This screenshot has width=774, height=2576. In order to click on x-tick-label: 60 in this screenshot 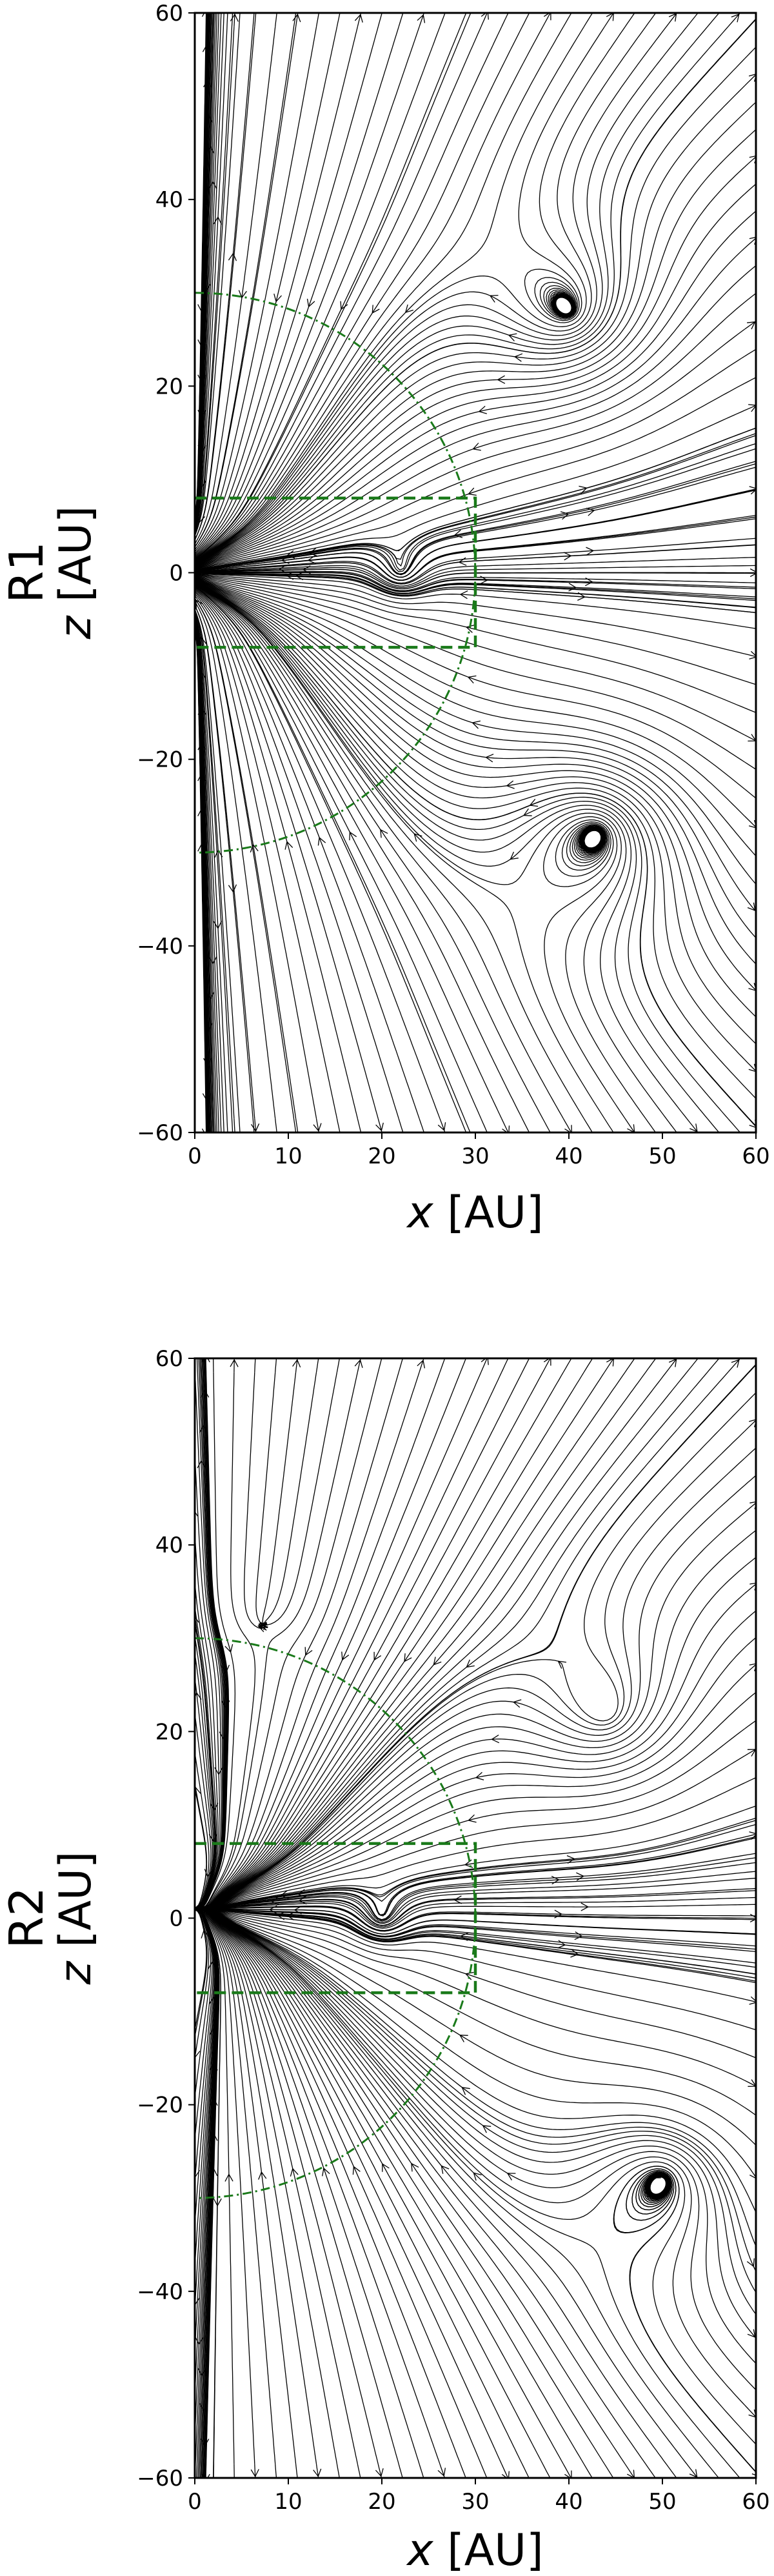, I will do `click(756, 1156)`.